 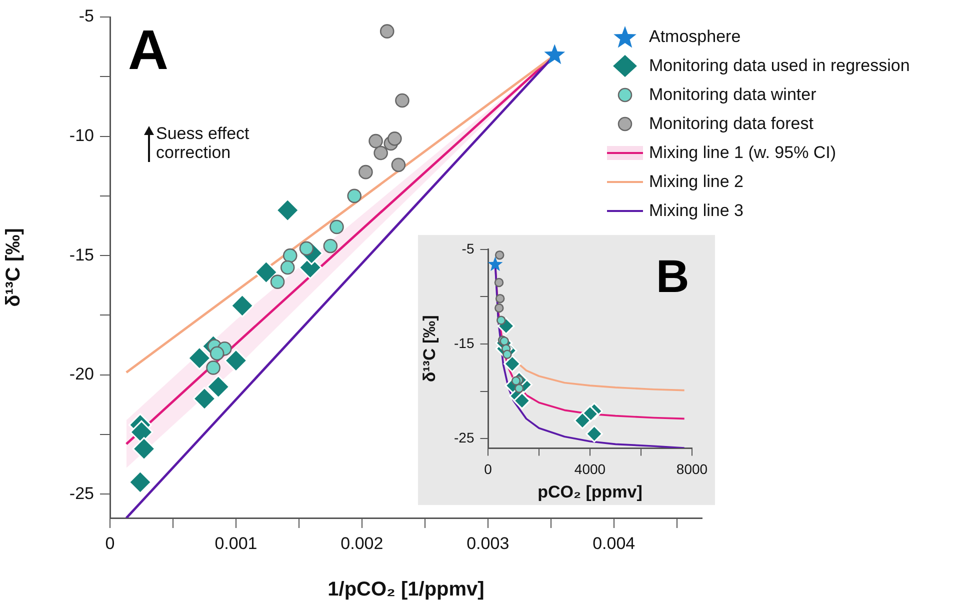 What do you see at coordinates (742, 152) in the screenshot?
I see `legend-label: Mixing line 1 (w. 95% CI)` at bounding box center [742, 152].